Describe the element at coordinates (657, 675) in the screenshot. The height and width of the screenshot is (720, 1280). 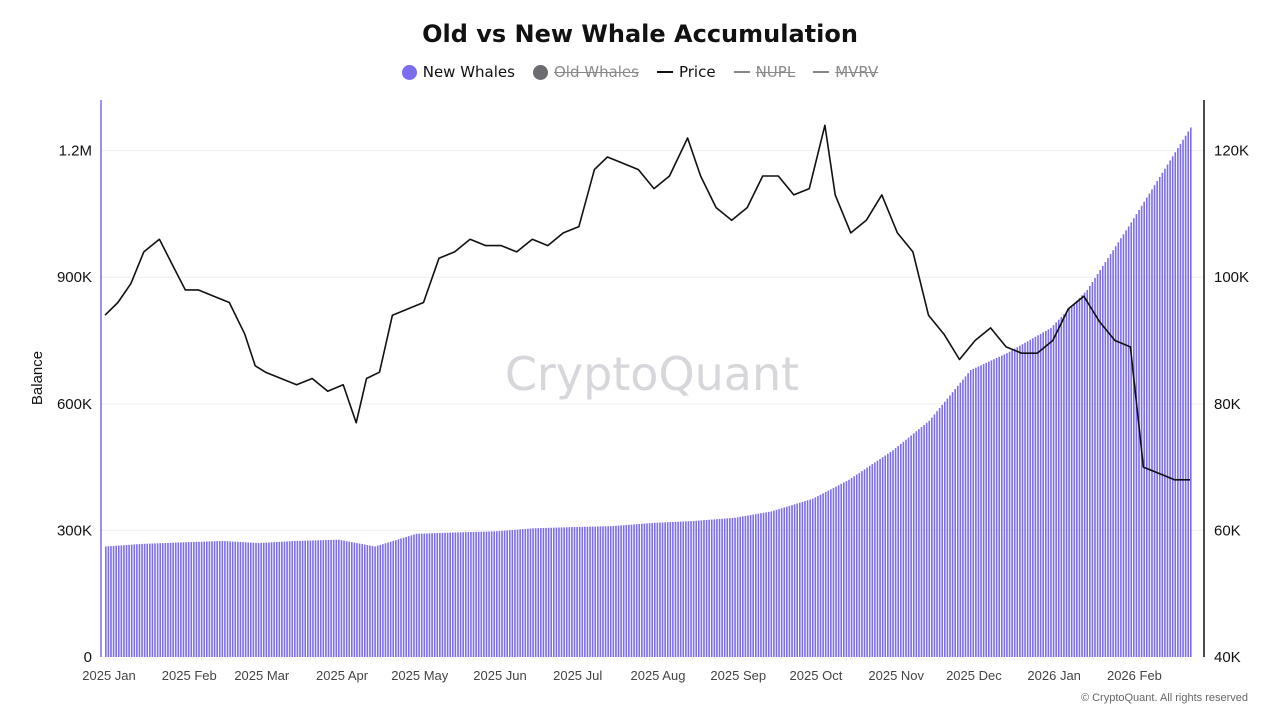
I see `x-tick-label: 2025 Aug` at that location.